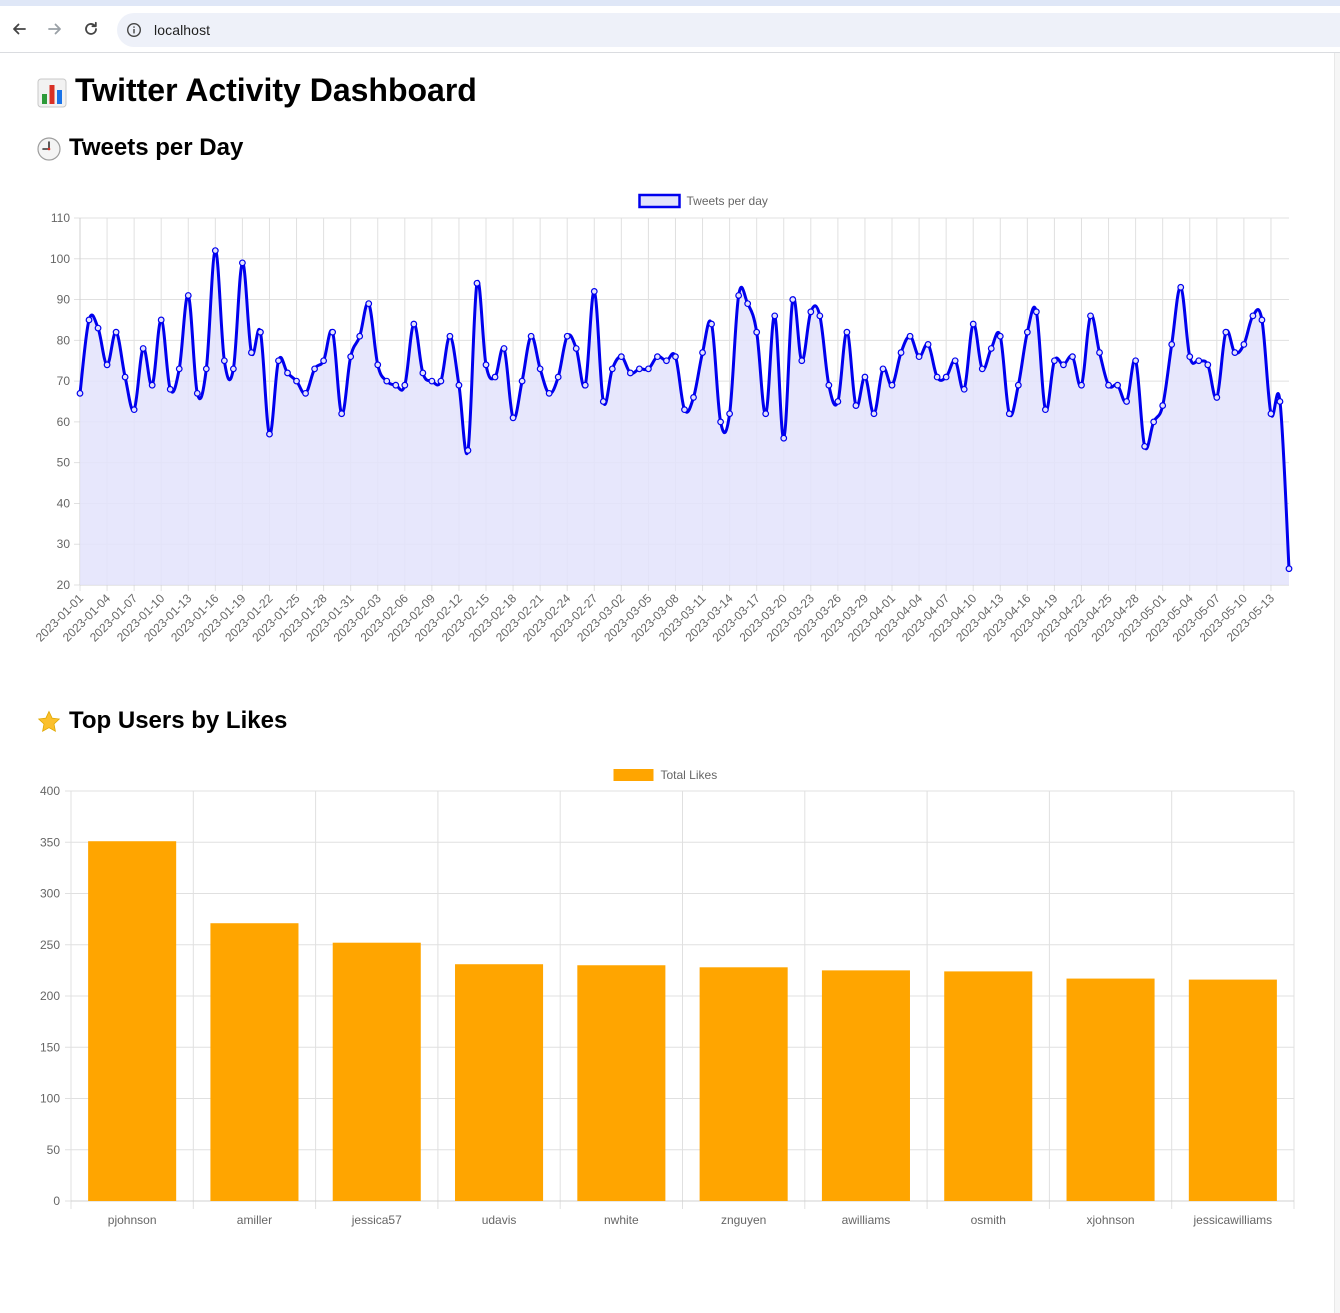 The height and width of the screenshot is (1313, 1340). Describe the element at coordinates (743, 1220) in the screenshot. I see `x-tick-label: znguyen` at that location.